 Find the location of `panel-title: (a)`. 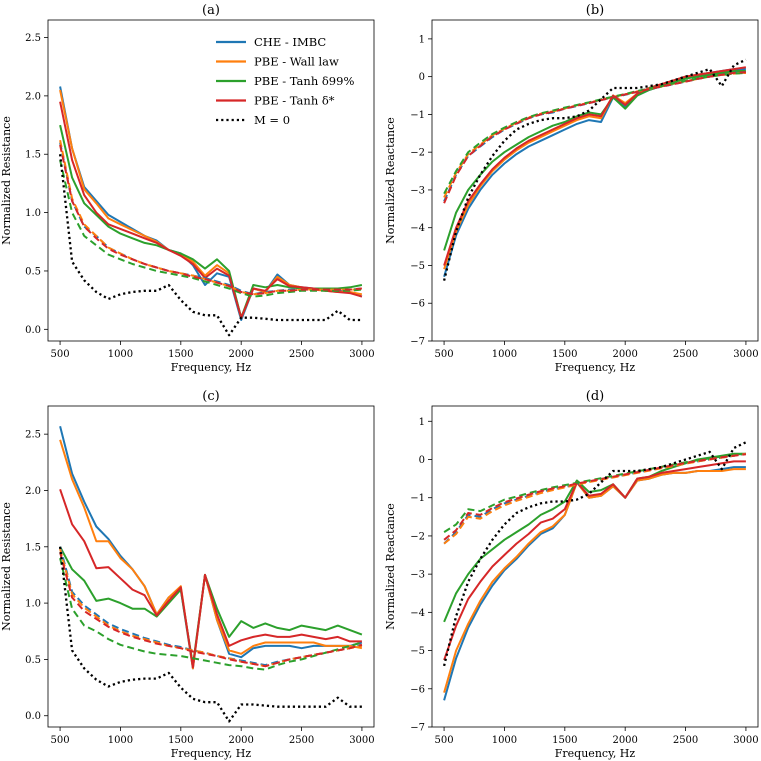

panel-title: (a) is located at coordinates (211, 10).